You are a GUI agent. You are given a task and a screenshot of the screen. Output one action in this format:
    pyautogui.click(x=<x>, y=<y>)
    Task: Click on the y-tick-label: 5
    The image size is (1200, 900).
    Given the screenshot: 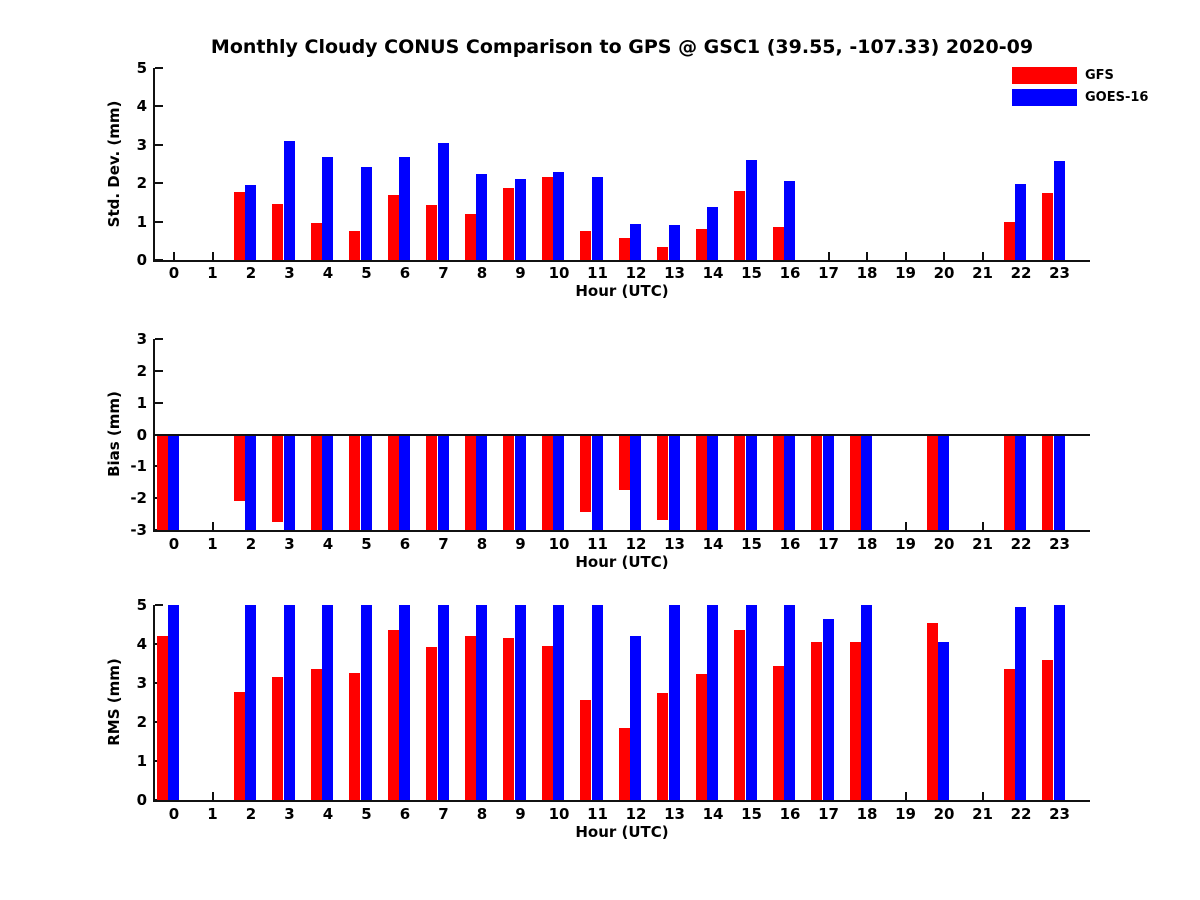 What is the action you would take?
    pyautogui.click(x=141, y=605)
    